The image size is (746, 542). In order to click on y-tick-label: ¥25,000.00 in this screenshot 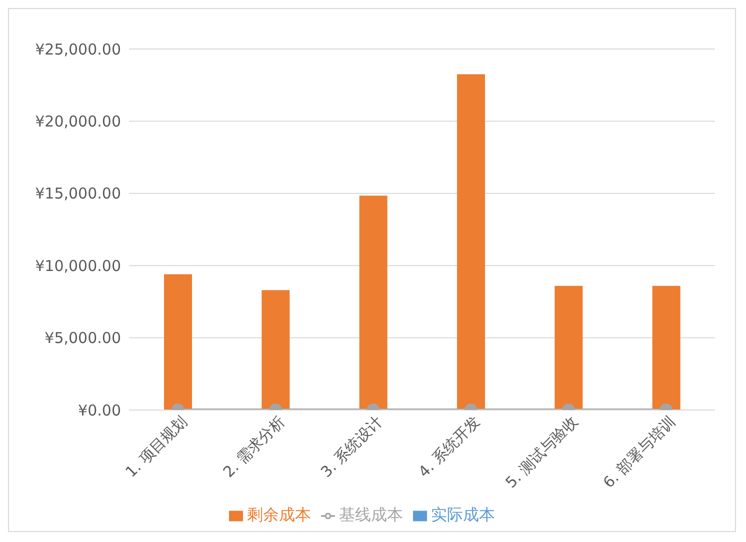, I will do `click(78, 49)`.